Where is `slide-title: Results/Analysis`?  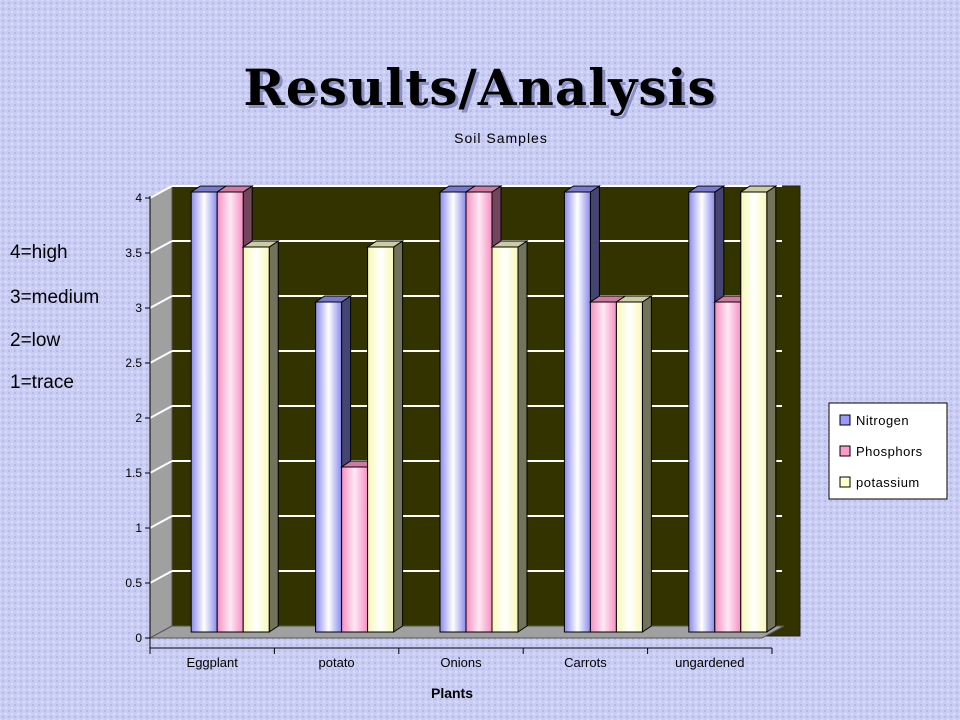 slide-title: Results/Analysis is located at coordinates (480, 87).